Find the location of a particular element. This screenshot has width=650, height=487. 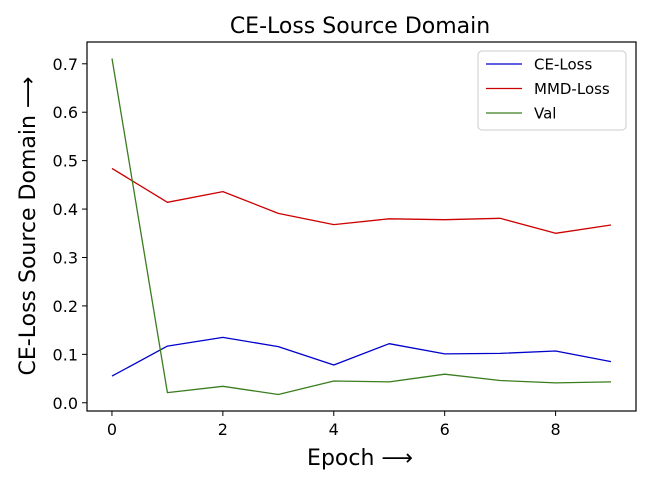

x-axis: 0 2 4 6 8 is located at coordinates (334, 425).